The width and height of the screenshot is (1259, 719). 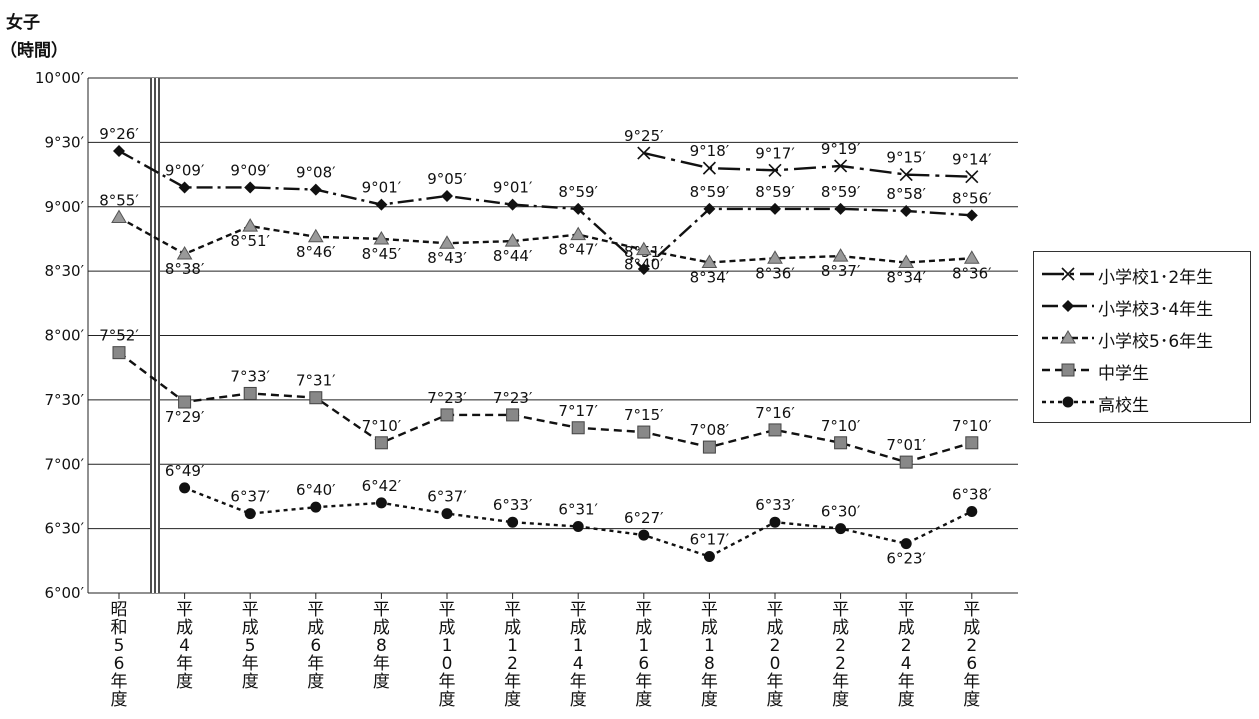 What do you see at coordinates (250, 376) in the screenshot?
I see `data-label: 7°33′` at bounding box center [250, 376].